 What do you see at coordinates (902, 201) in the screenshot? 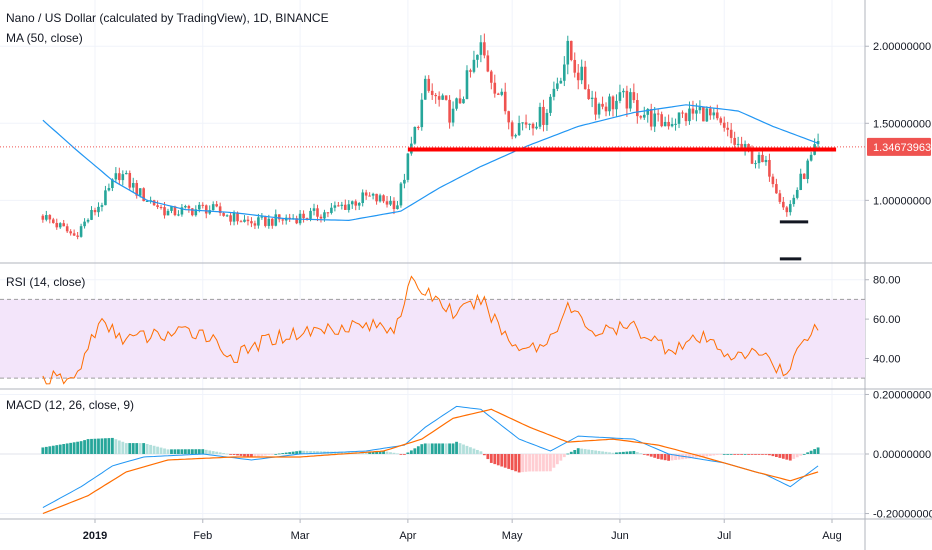
I see `price-tick-label: 1.00000000` at bounding box center [902, 201].